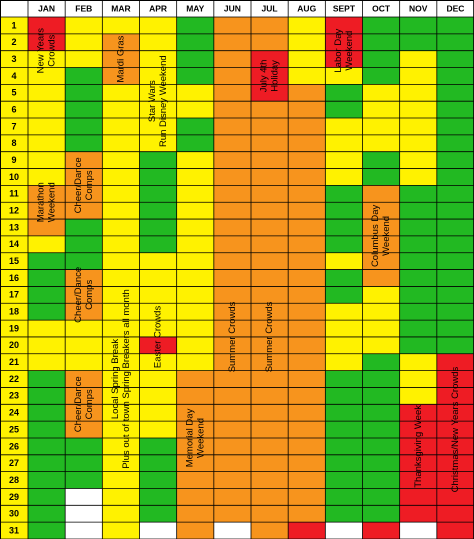 The image size is (474, 539). What do you see at coordinates (89, 295) in the screenshot?
I see `event-note-line: Comps` at bounding box center [89, 295].